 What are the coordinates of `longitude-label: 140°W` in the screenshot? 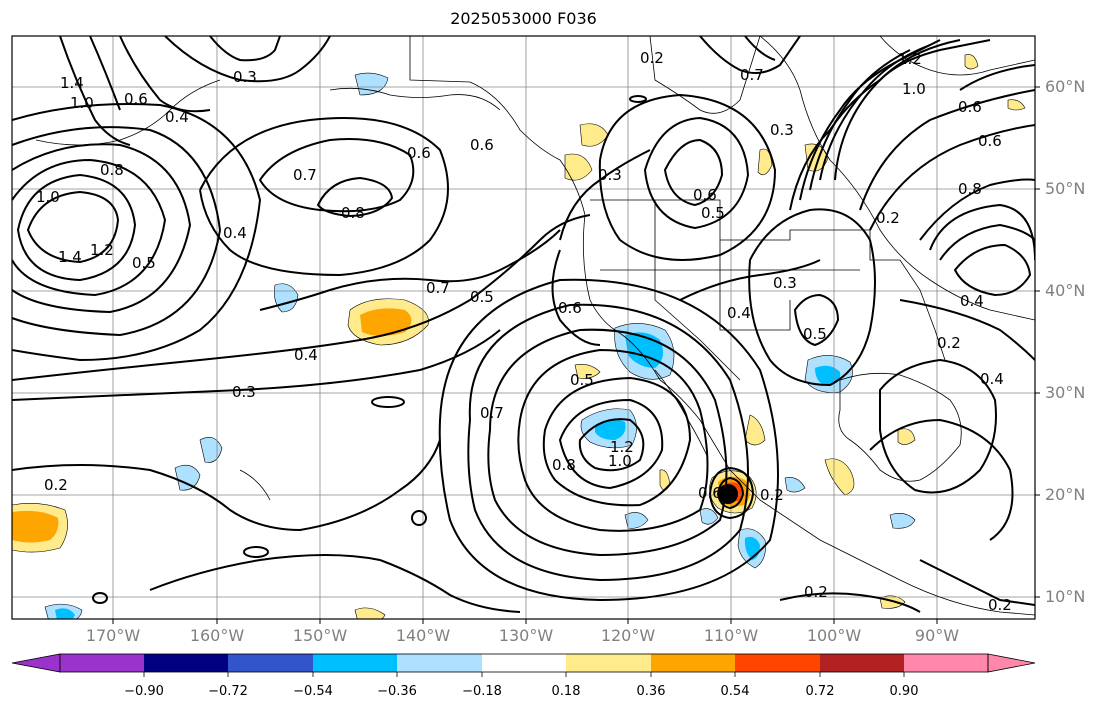 It's located at (423, 635).